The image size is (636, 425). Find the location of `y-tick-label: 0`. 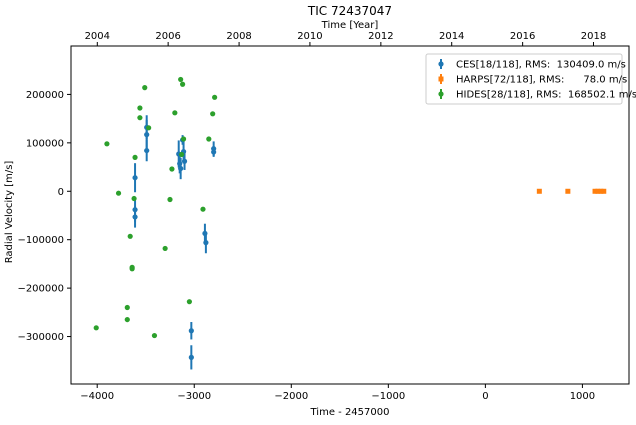

y-tick-label: 0 is located at coordinates (61, 192).